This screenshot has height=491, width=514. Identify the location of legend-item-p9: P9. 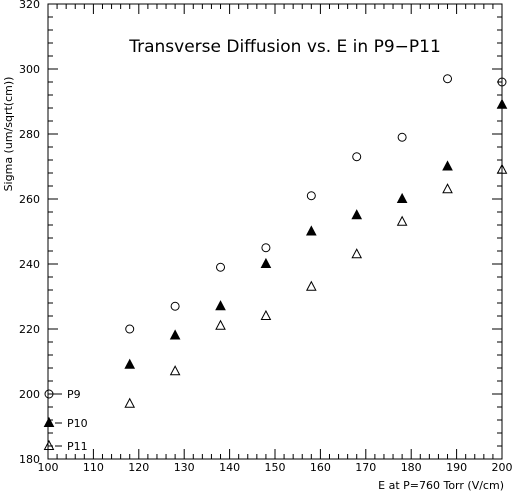
(62, 394).